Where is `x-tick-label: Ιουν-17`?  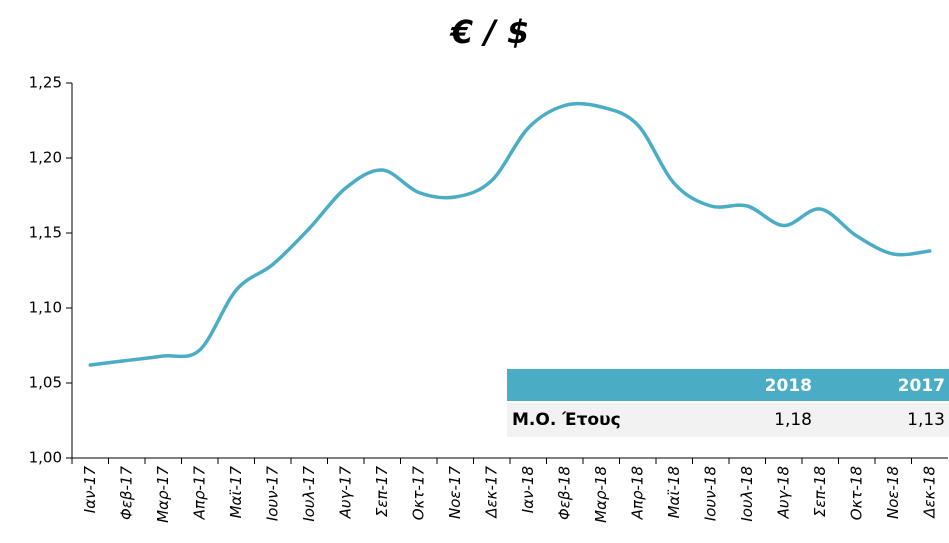 x-tick-label: Ιουν-17 is located at coordinates (272, 494).